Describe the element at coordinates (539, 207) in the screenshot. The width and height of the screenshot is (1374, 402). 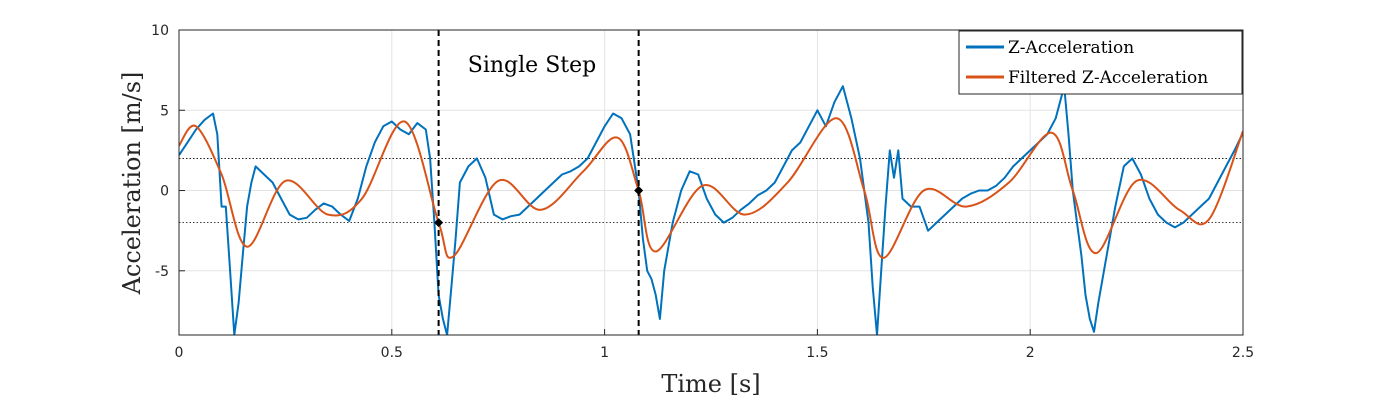
I see `step-markers` at that location.